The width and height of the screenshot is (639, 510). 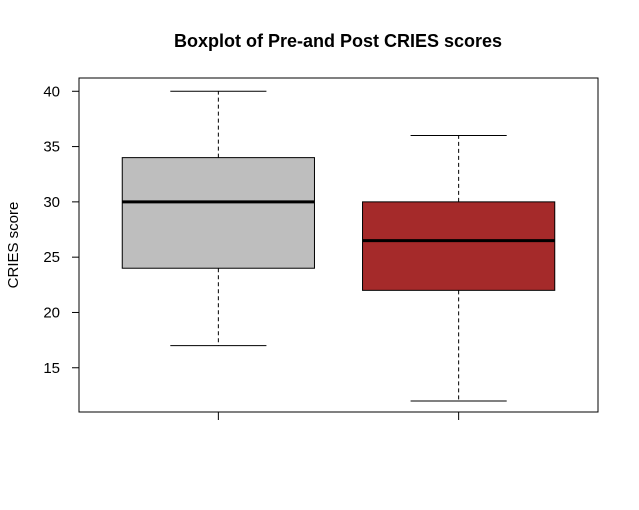 What do you see at coordinates (51, 312) in the screenshot?
I see `y-tick-label: 20` at bounding box center [51, 312].